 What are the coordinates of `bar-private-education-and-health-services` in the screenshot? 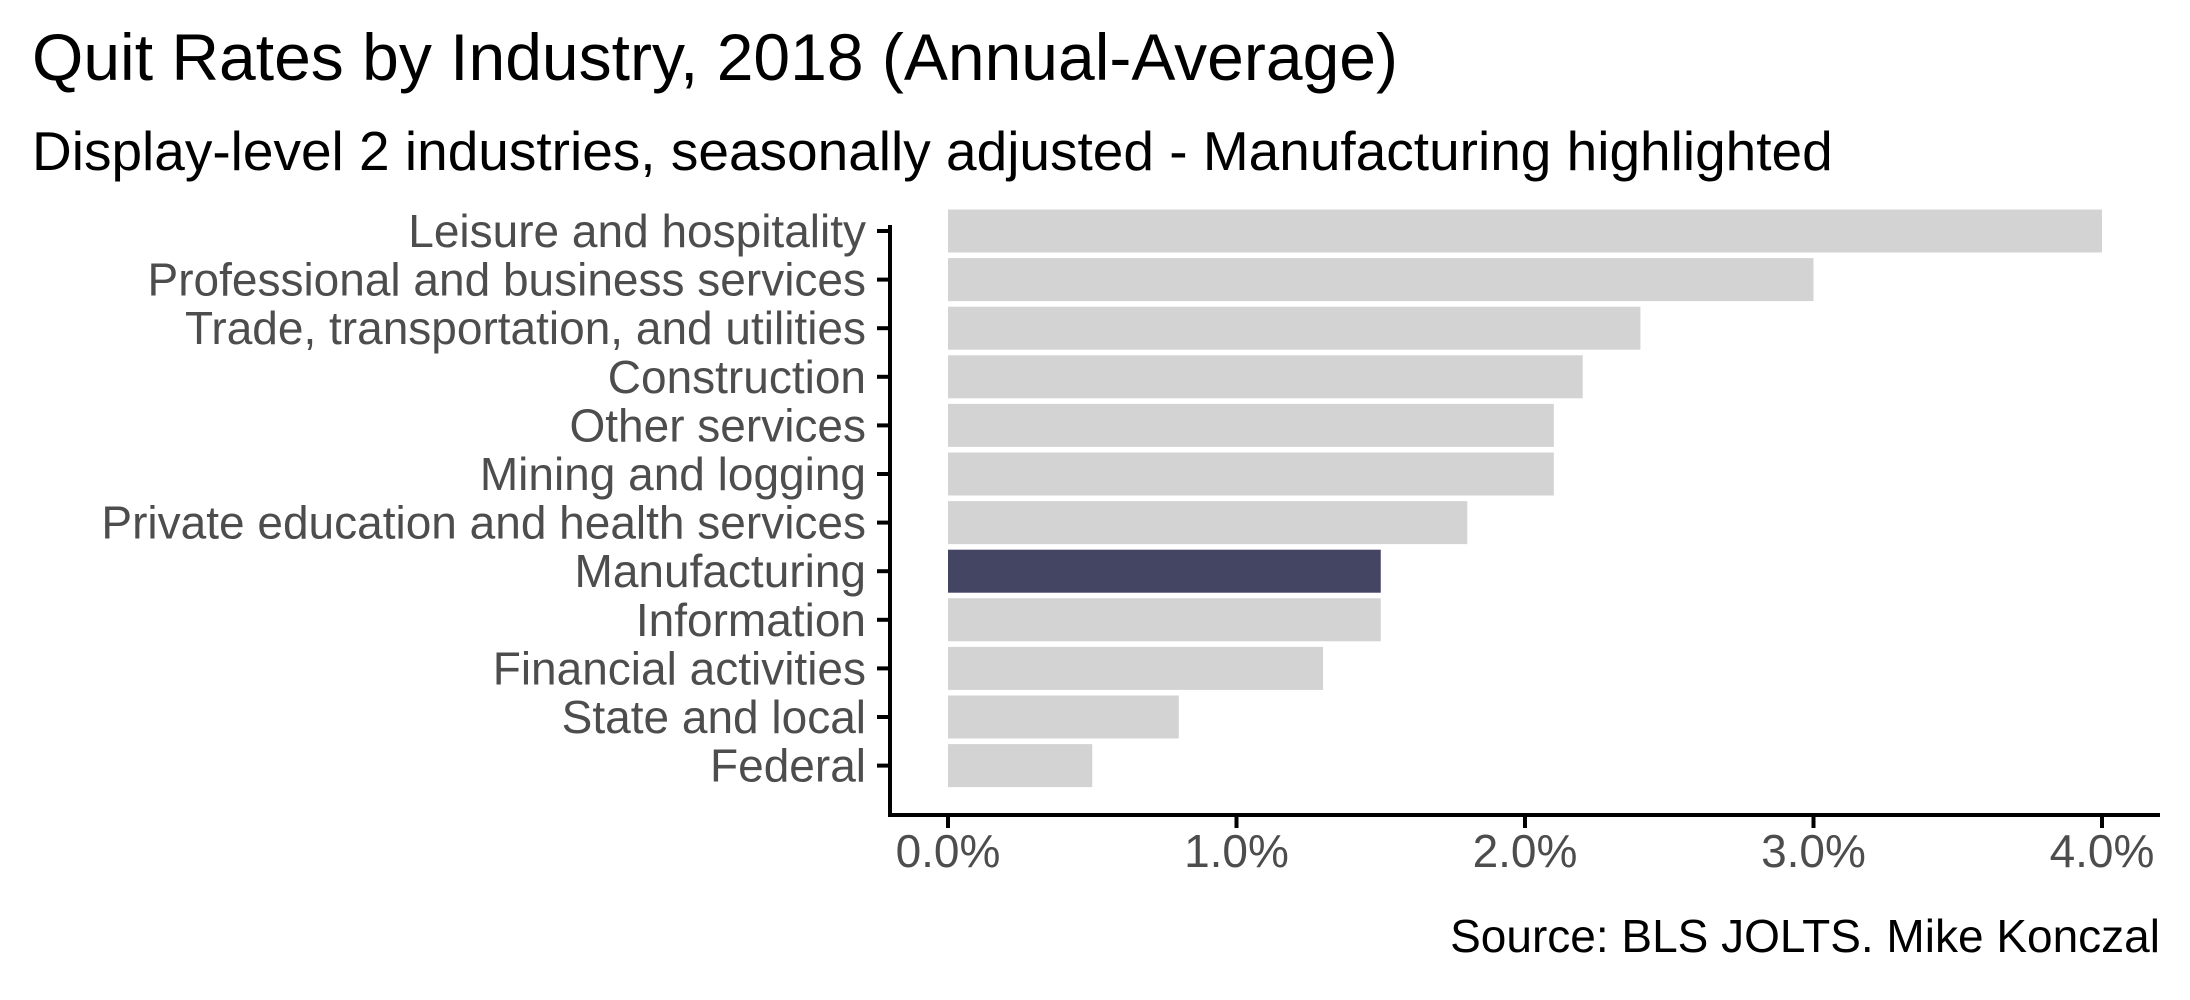 It's located at (1208, 523).